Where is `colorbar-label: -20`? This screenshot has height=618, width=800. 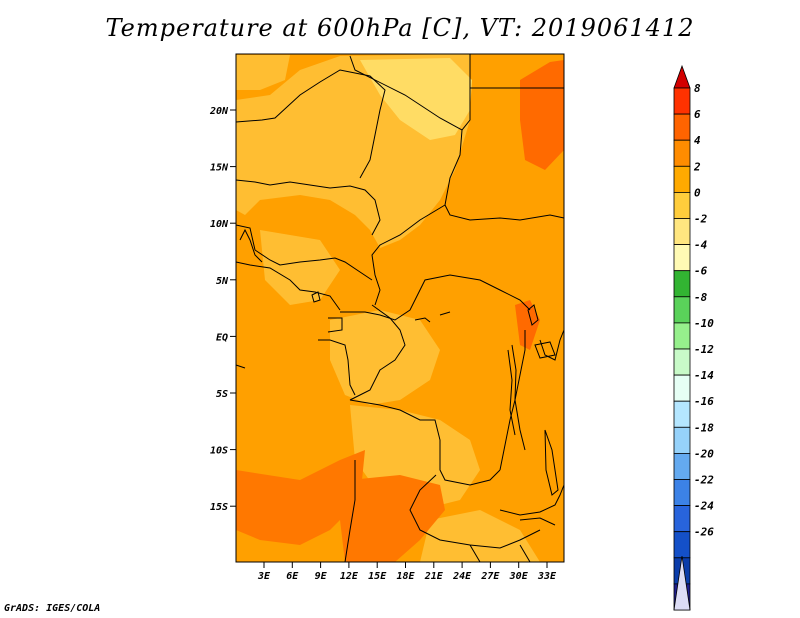 colorbar-label: -20 is located at coordinates (704, 453).